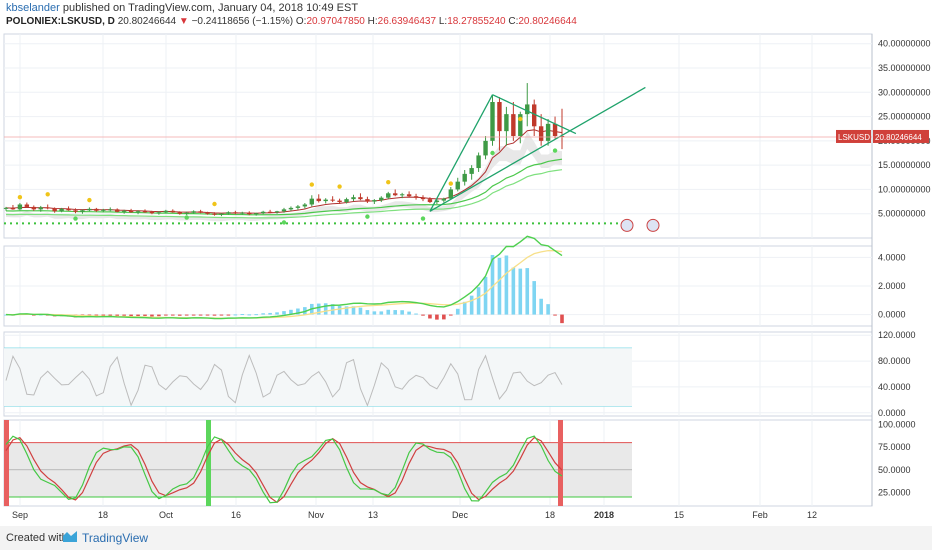 The height and width of the screenshot is (550, 932). Describe the element at coordinates (560, 463) in the screenshot. I see `overbought-marker` at that location.